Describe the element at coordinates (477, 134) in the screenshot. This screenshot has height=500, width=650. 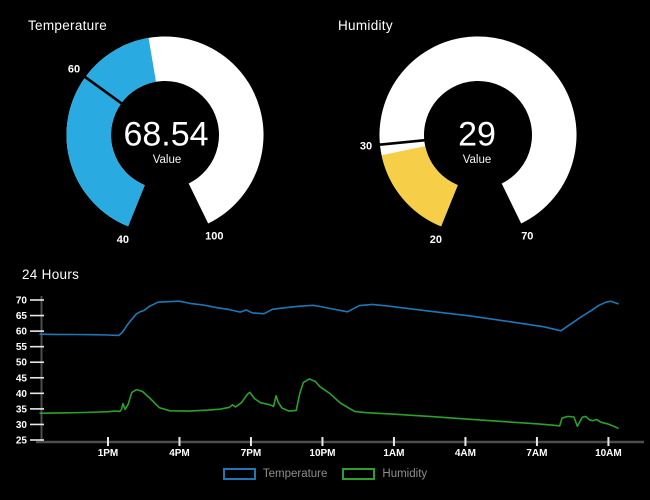
I see `humidity-gauge-value: 29` at that location.